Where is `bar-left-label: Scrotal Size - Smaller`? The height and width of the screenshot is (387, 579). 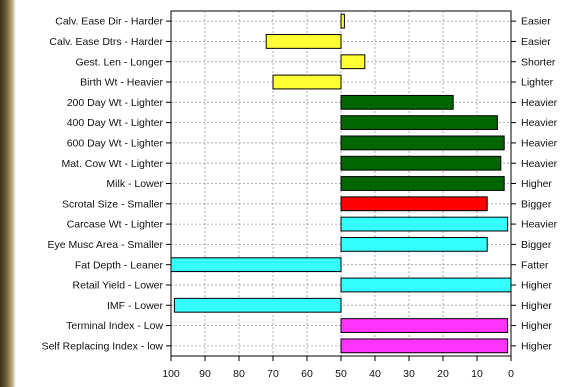 bar-left-label: Scrotal Size - Smaller is located at coordinates (112, 204).